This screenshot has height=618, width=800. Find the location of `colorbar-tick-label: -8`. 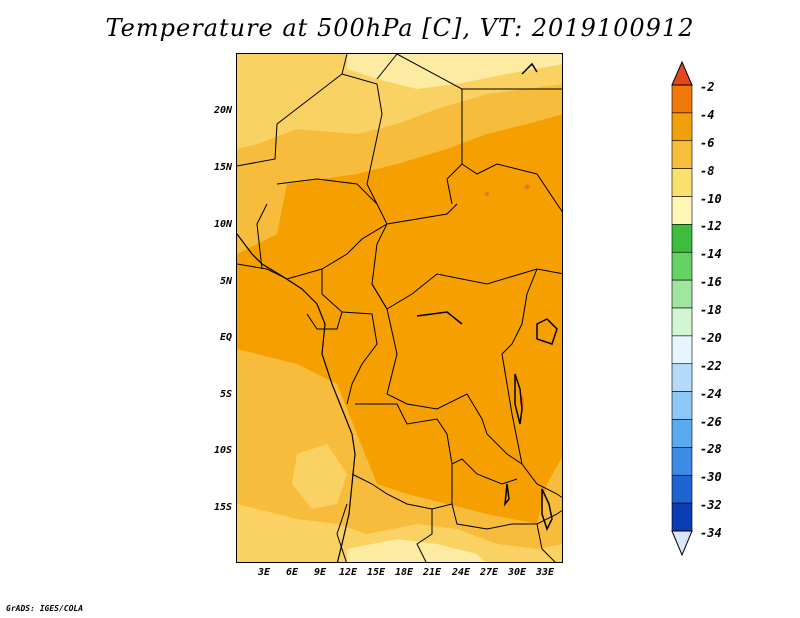

colorbar-tick-label: -8 is located at coordinates (707, 170).